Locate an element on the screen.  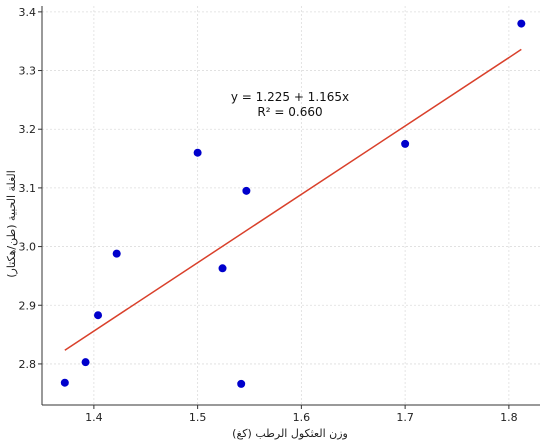
y-tick-label: 3.2 is located at coordinates (28, 129).